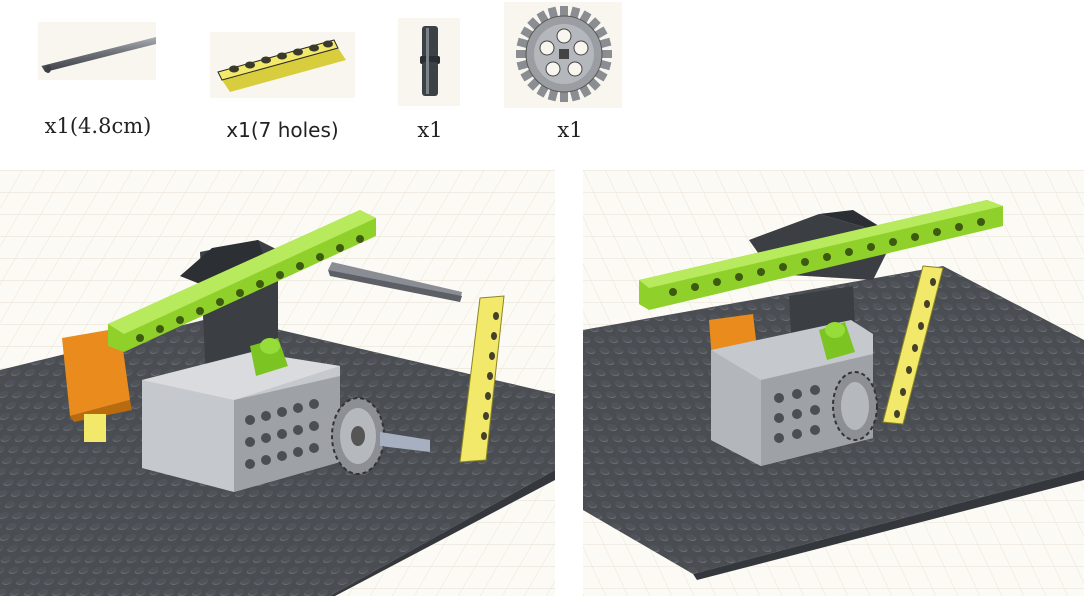 The width and height of the screenshot is (1084, 600). Describe the element at coordinates (98, 126) in the screenshot. I see `axle-caption: x1(4.8cm)` at that location.